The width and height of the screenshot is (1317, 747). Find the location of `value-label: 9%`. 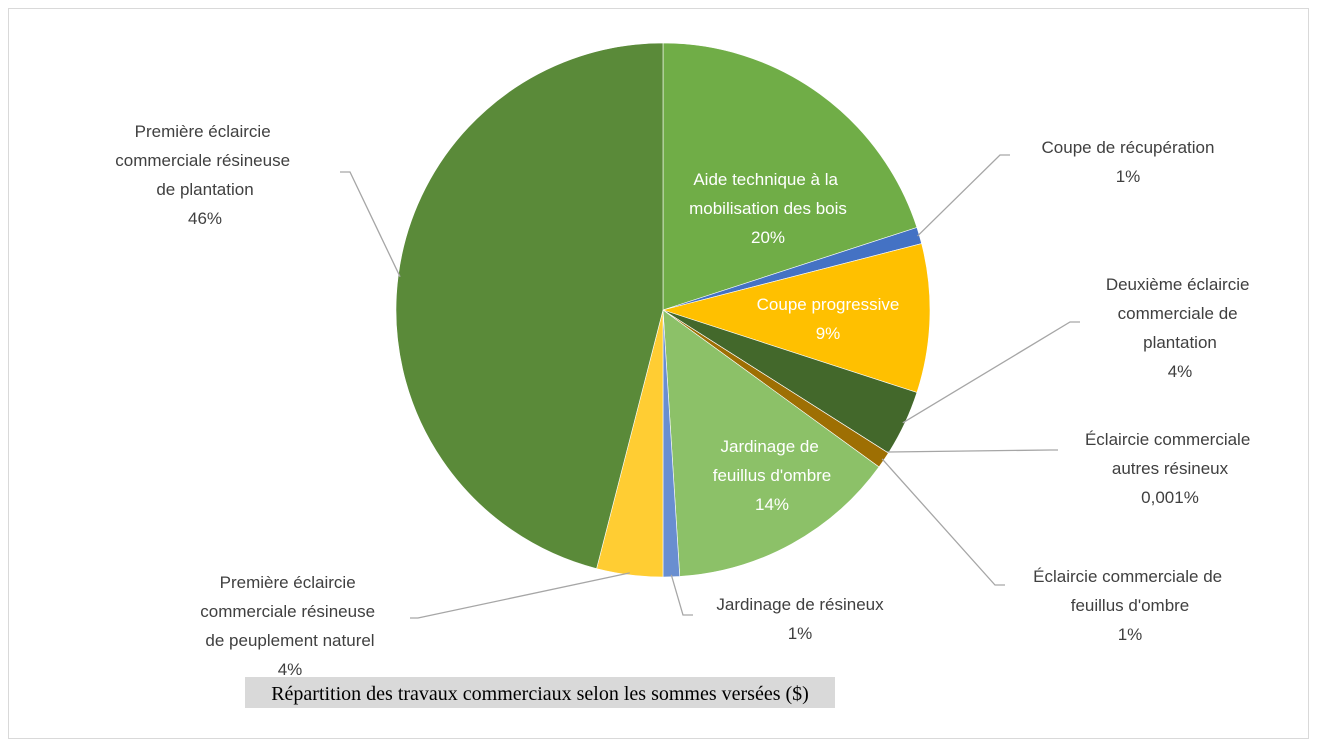

value-label: 9% is located at coordinates (828, 333).